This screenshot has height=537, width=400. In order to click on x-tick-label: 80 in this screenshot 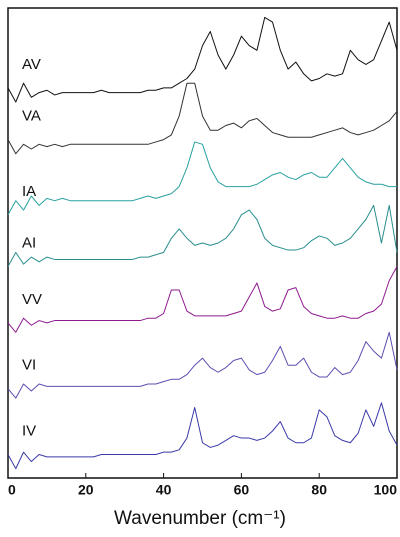, I will do `click(319, 490)`.